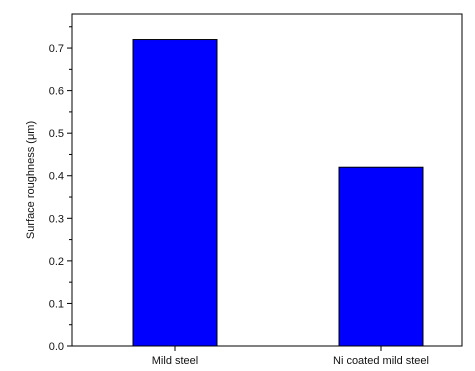  Describe the element at coordinates (56, 177) in the screenshot. I see `y-tick-label-4: 0.4` at that location.